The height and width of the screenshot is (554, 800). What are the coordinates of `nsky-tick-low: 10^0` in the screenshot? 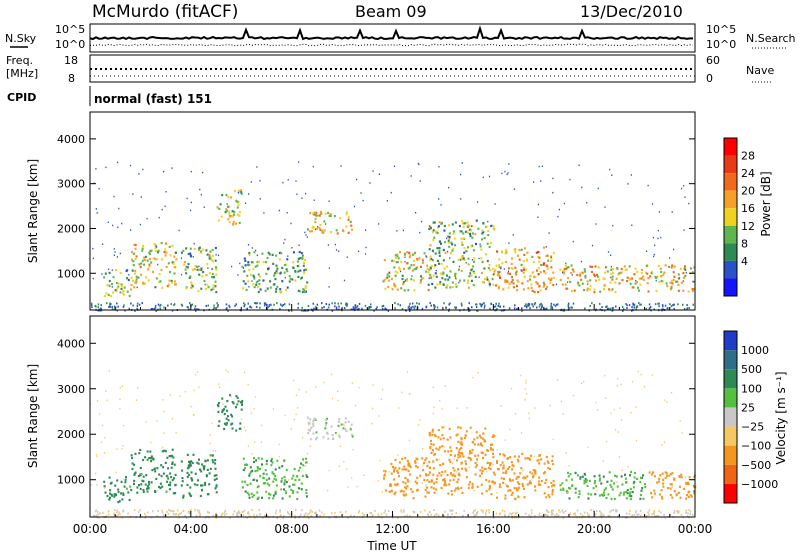 It's located at (70, 44).